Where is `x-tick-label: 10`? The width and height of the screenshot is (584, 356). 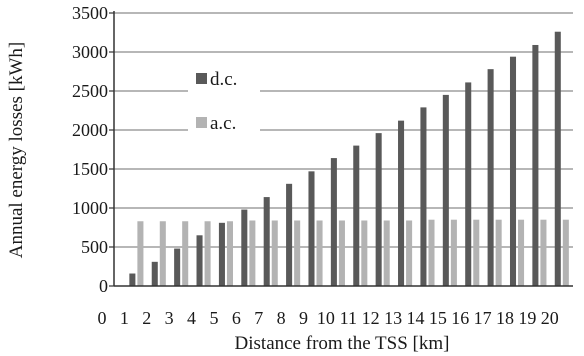 x-tick-label: 10 is located at coordinates (326, 318).